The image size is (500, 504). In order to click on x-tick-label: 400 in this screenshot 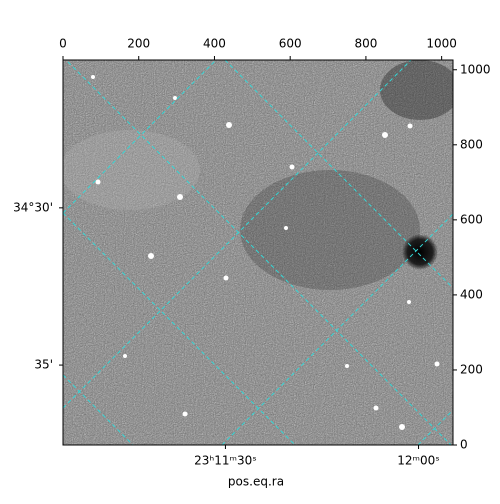, I will do `click(214, 44)`.